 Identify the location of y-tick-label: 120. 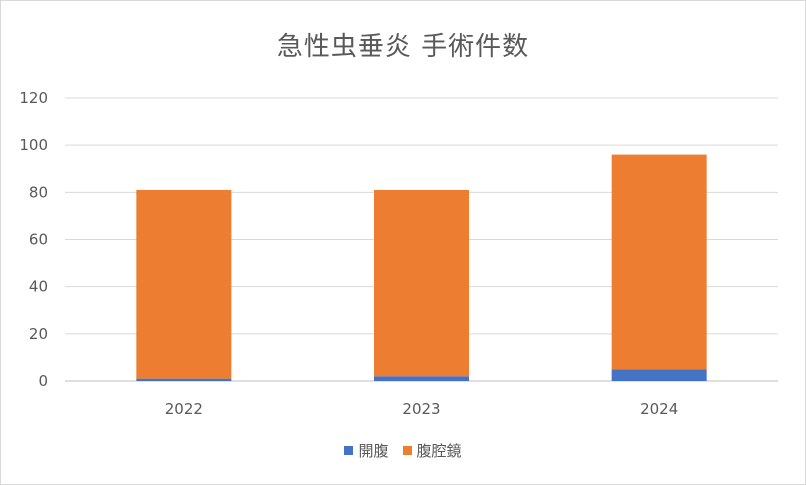
(33, 98).